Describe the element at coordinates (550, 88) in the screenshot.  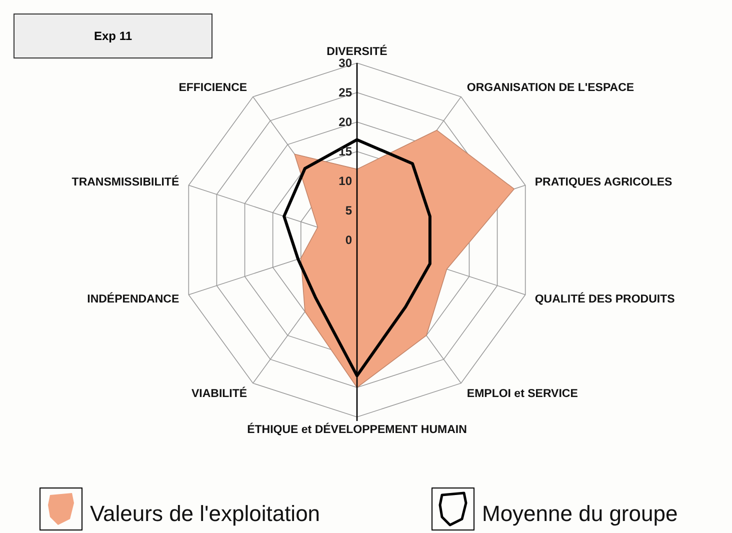
I see `spoke-label: ORGANISATION DE L'ESPACE` at that location.